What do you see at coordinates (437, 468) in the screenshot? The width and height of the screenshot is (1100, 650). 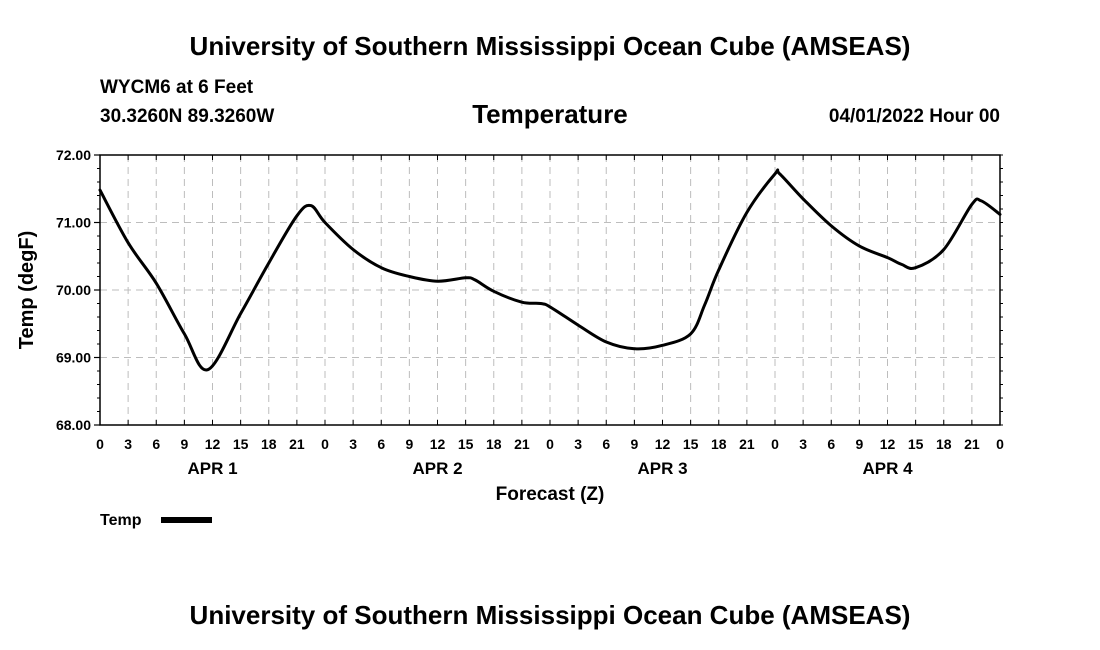 I see `day-label: APR 2` at bounding box center [437, 468].